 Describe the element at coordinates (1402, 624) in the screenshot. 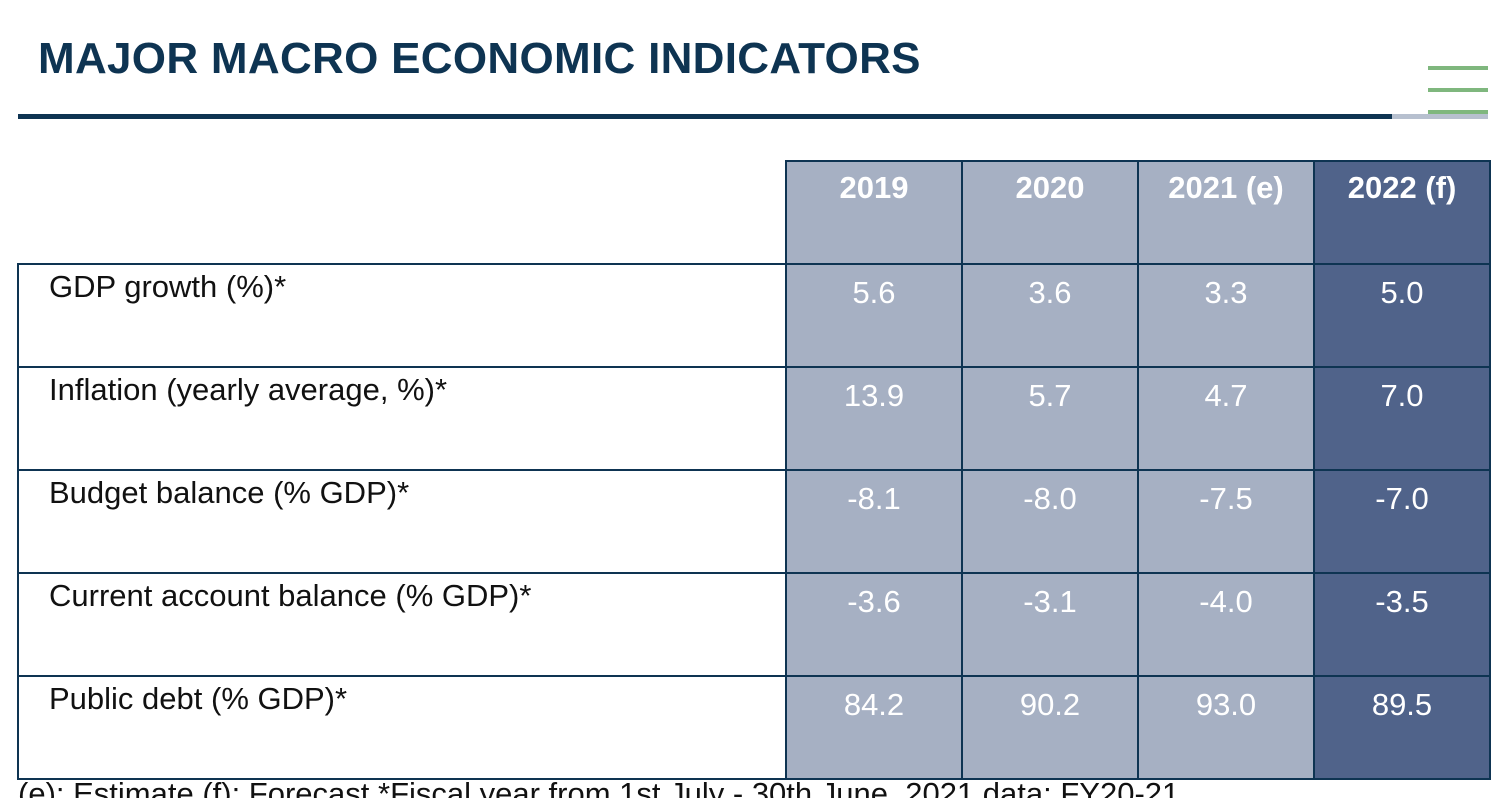

I see `table-cell: -3.5` at that location.